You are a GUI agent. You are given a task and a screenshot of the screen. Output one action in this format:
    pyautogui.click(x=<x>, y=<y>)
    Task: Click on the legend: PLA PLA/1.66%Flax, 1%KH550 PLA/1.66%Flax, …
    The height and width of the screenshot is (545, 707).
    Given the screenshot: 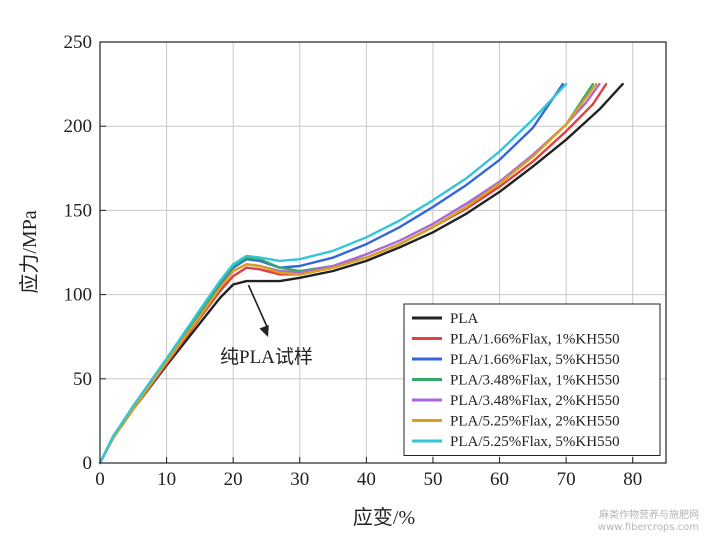 What is the action you would take?
    pyautogui.click(x=532, y=379)
    